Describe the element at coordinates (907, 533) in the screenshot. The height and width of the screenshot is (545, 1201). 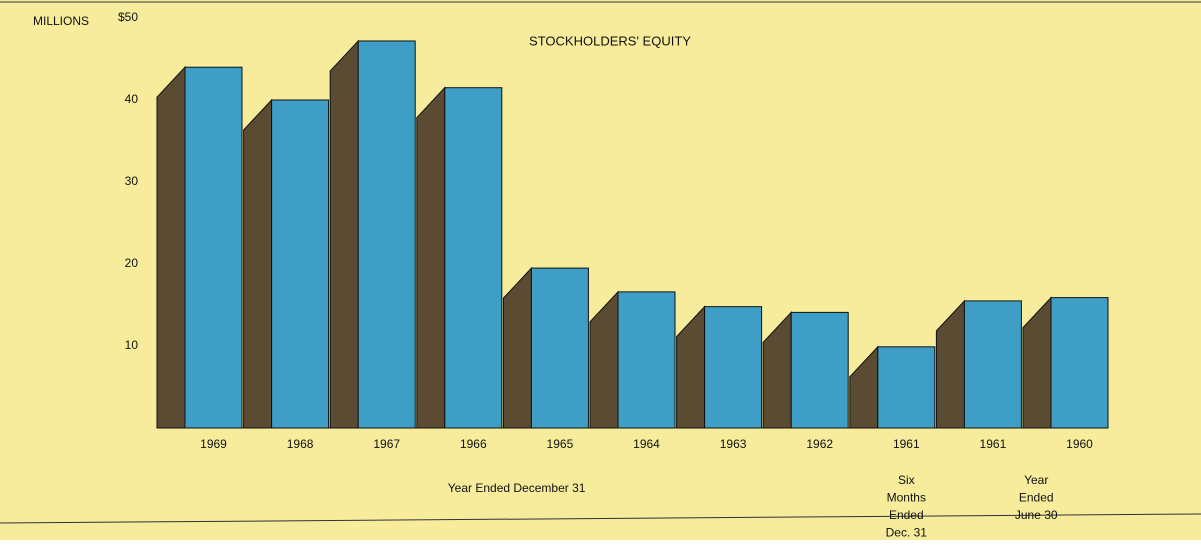
I see `group-label: Dec. 31` at that location.